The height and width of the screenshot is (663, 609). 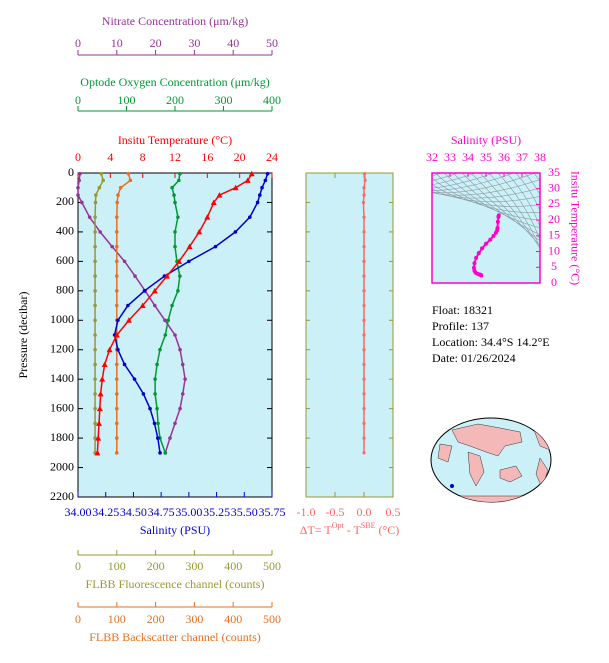 What do you see at coordinates (175, 637) in the screenshot?
I see `x-axis-title: FLBB Backscatter channel (counts)` at bounding box center [175, 637].